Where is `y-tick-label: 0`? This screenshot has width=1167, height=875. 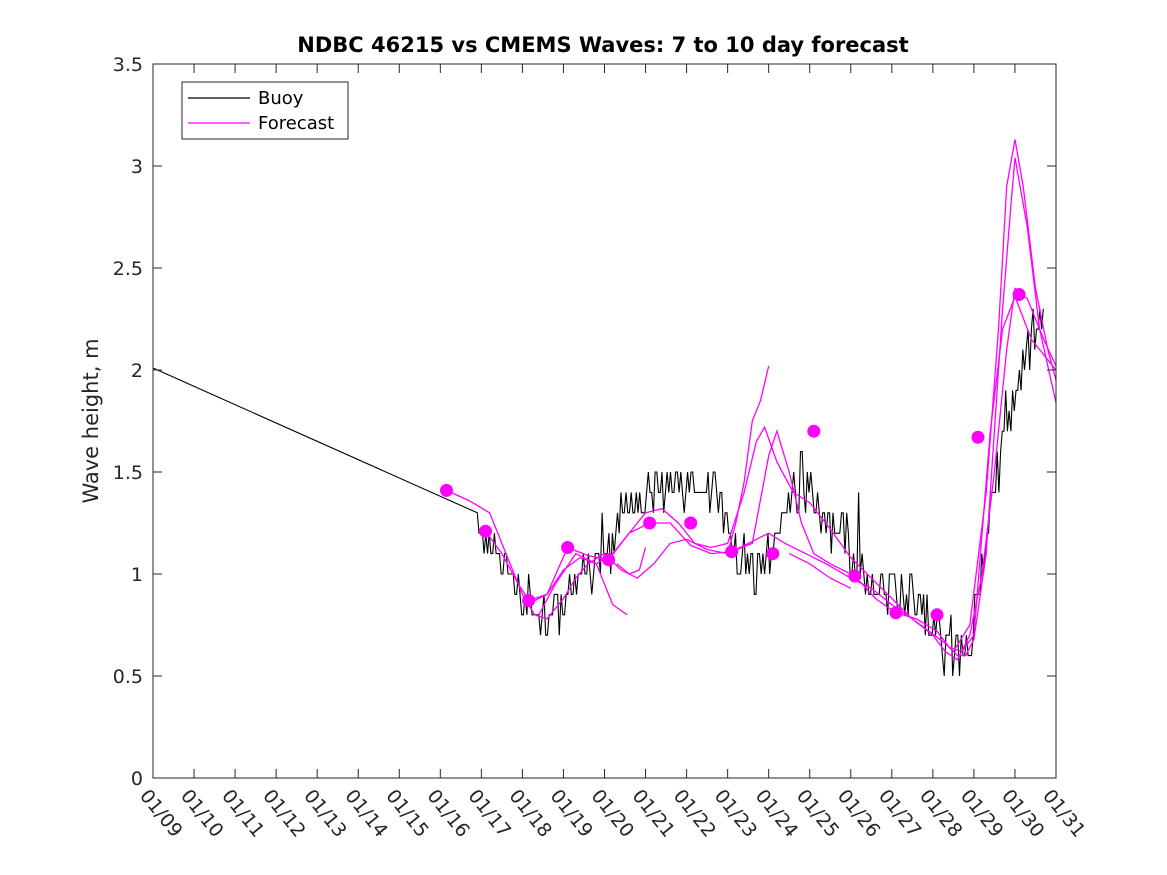
y-tick-label: 0 is located at coordinates (137, 779).